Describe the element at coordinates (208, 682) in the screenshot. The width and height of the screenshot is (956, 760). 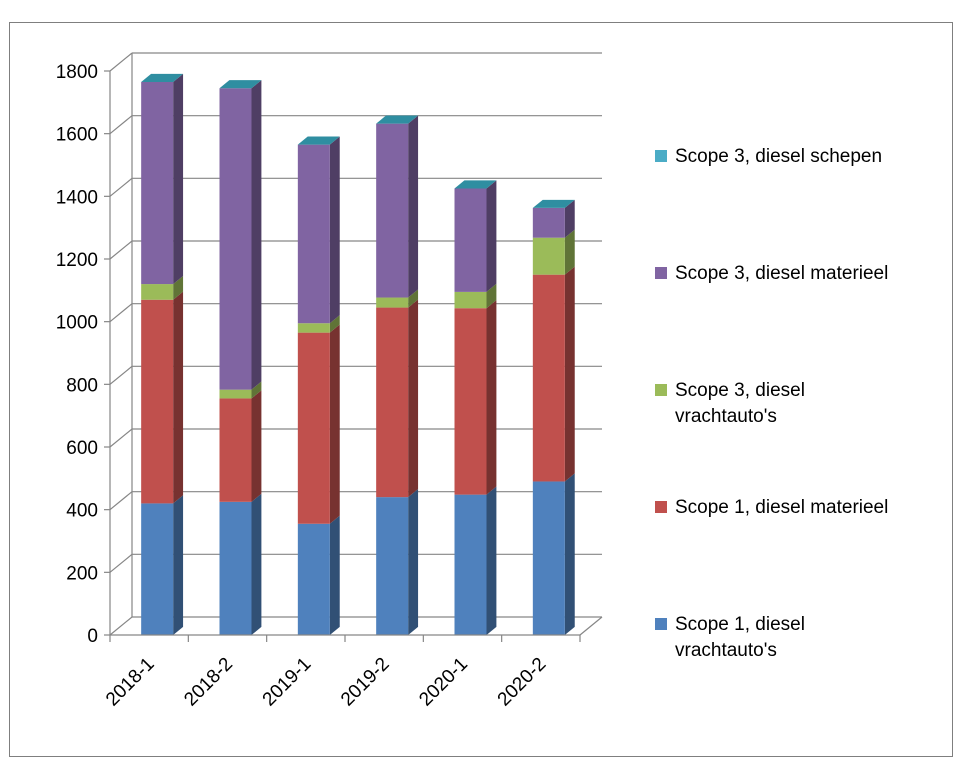
I see `x-tick-label: 2018-2` at that location.